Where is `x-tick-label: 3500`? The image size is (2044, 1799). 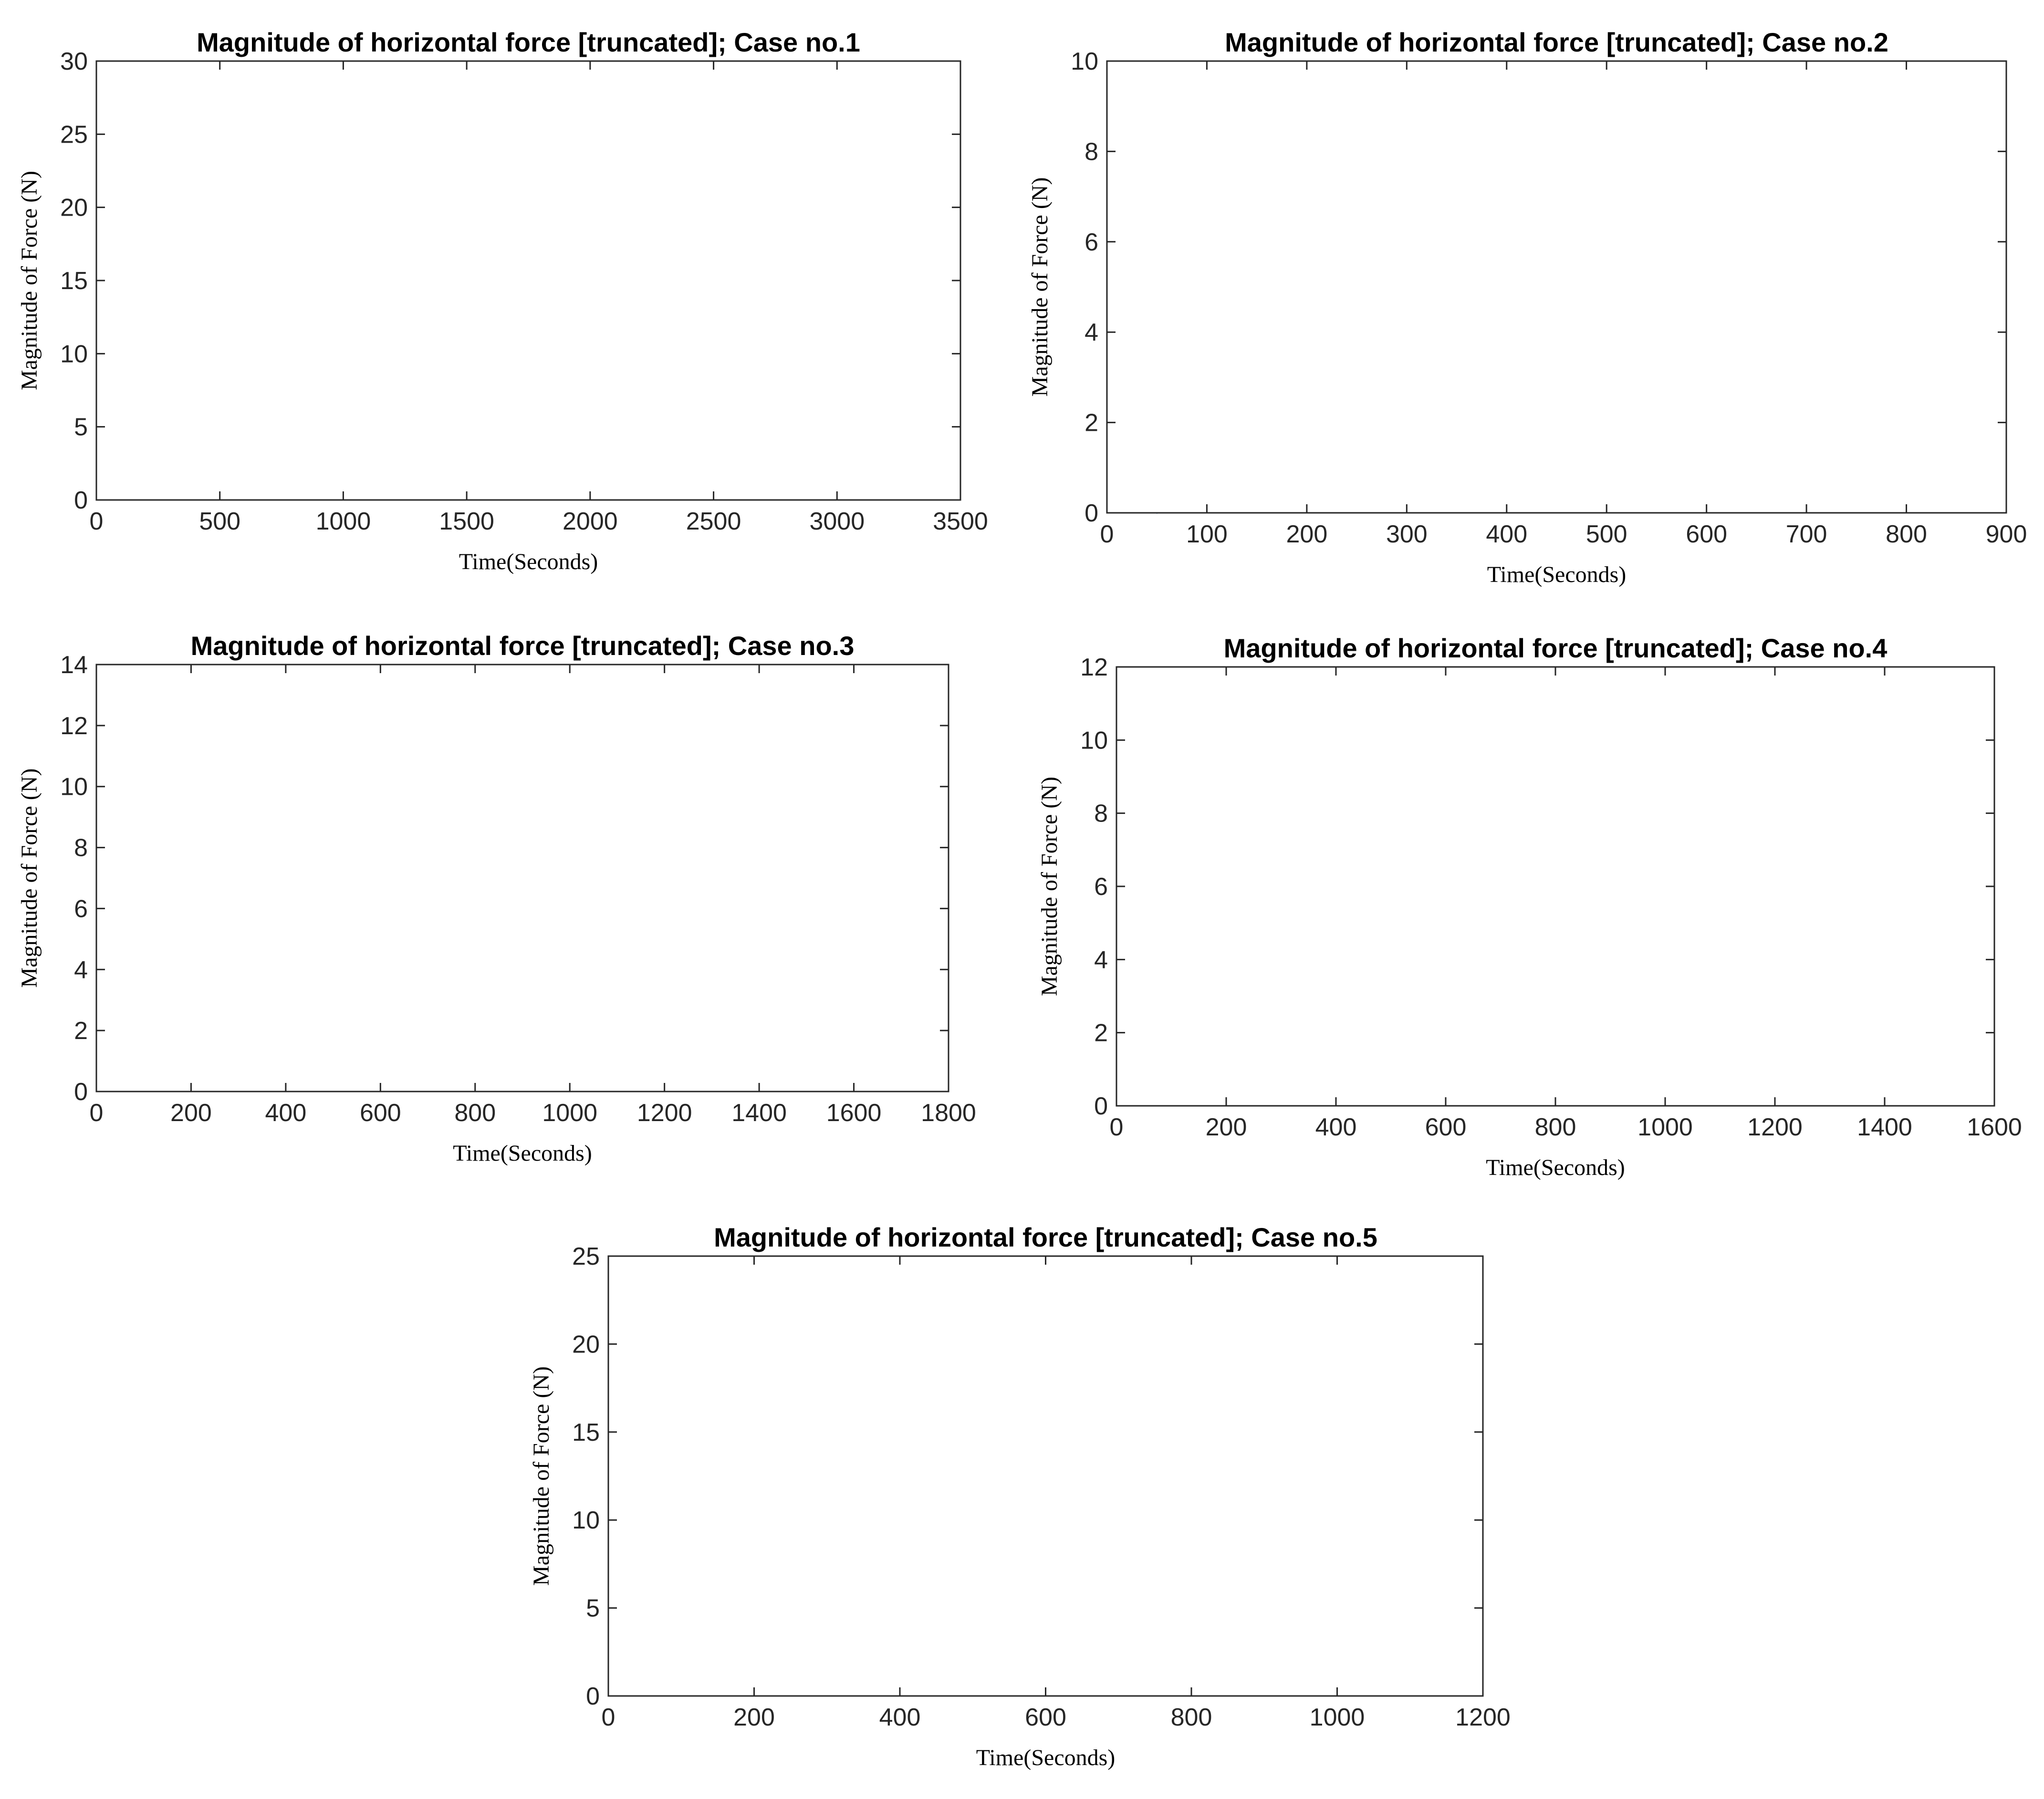
x-tick-label: 3500 is located at coordinates (960, 521).